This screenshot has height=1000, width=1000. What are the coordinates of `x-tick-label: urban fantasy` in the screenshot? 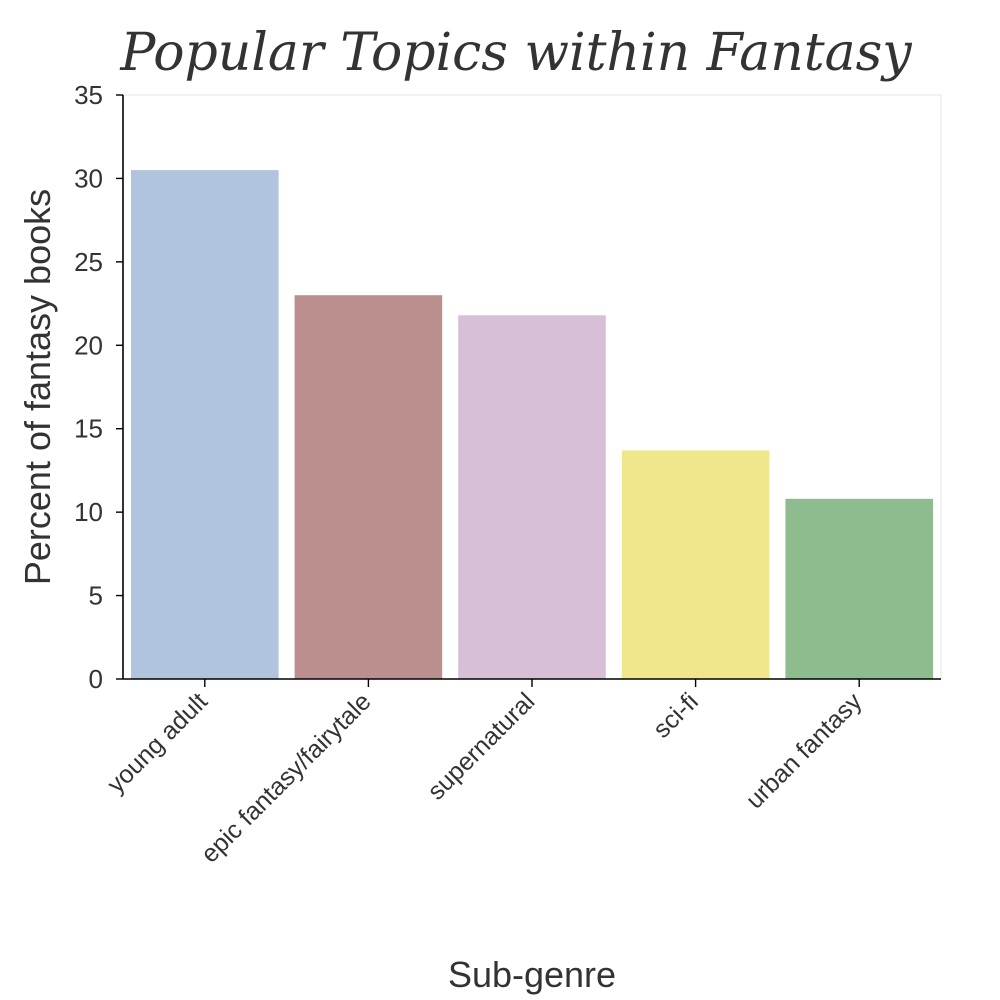 It's located at (804, 750).